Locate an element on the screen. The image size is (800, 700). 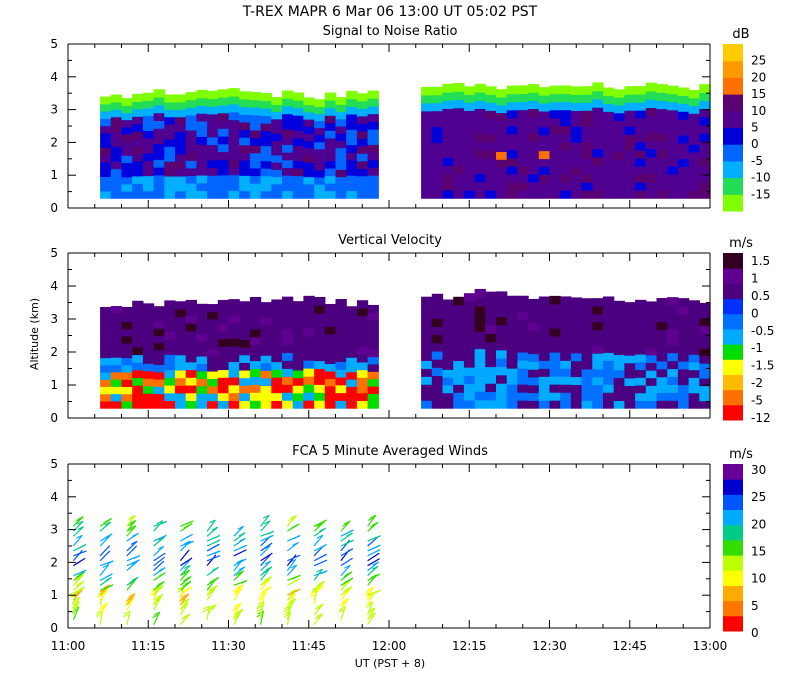
x-tick-label: 12:00 is located at coordinates (389, 646).